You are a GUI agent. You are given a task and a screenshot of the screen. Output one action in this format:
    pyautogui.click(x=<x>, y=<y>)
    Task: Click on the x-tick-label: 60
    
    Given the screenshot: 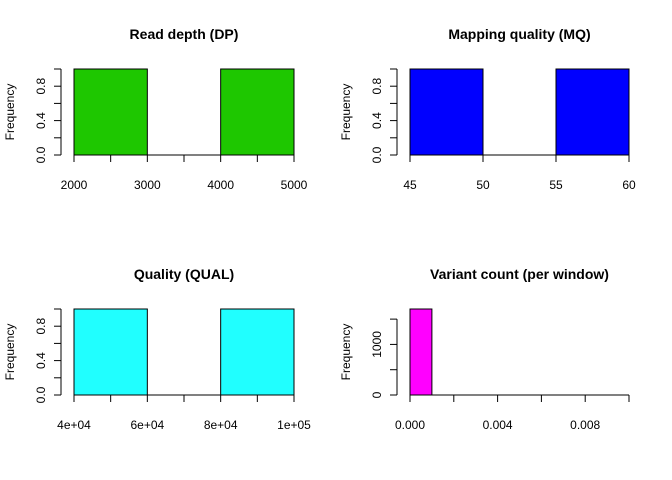 What is the action you would take?
    pyautogui.click(x=629, y=185)
    